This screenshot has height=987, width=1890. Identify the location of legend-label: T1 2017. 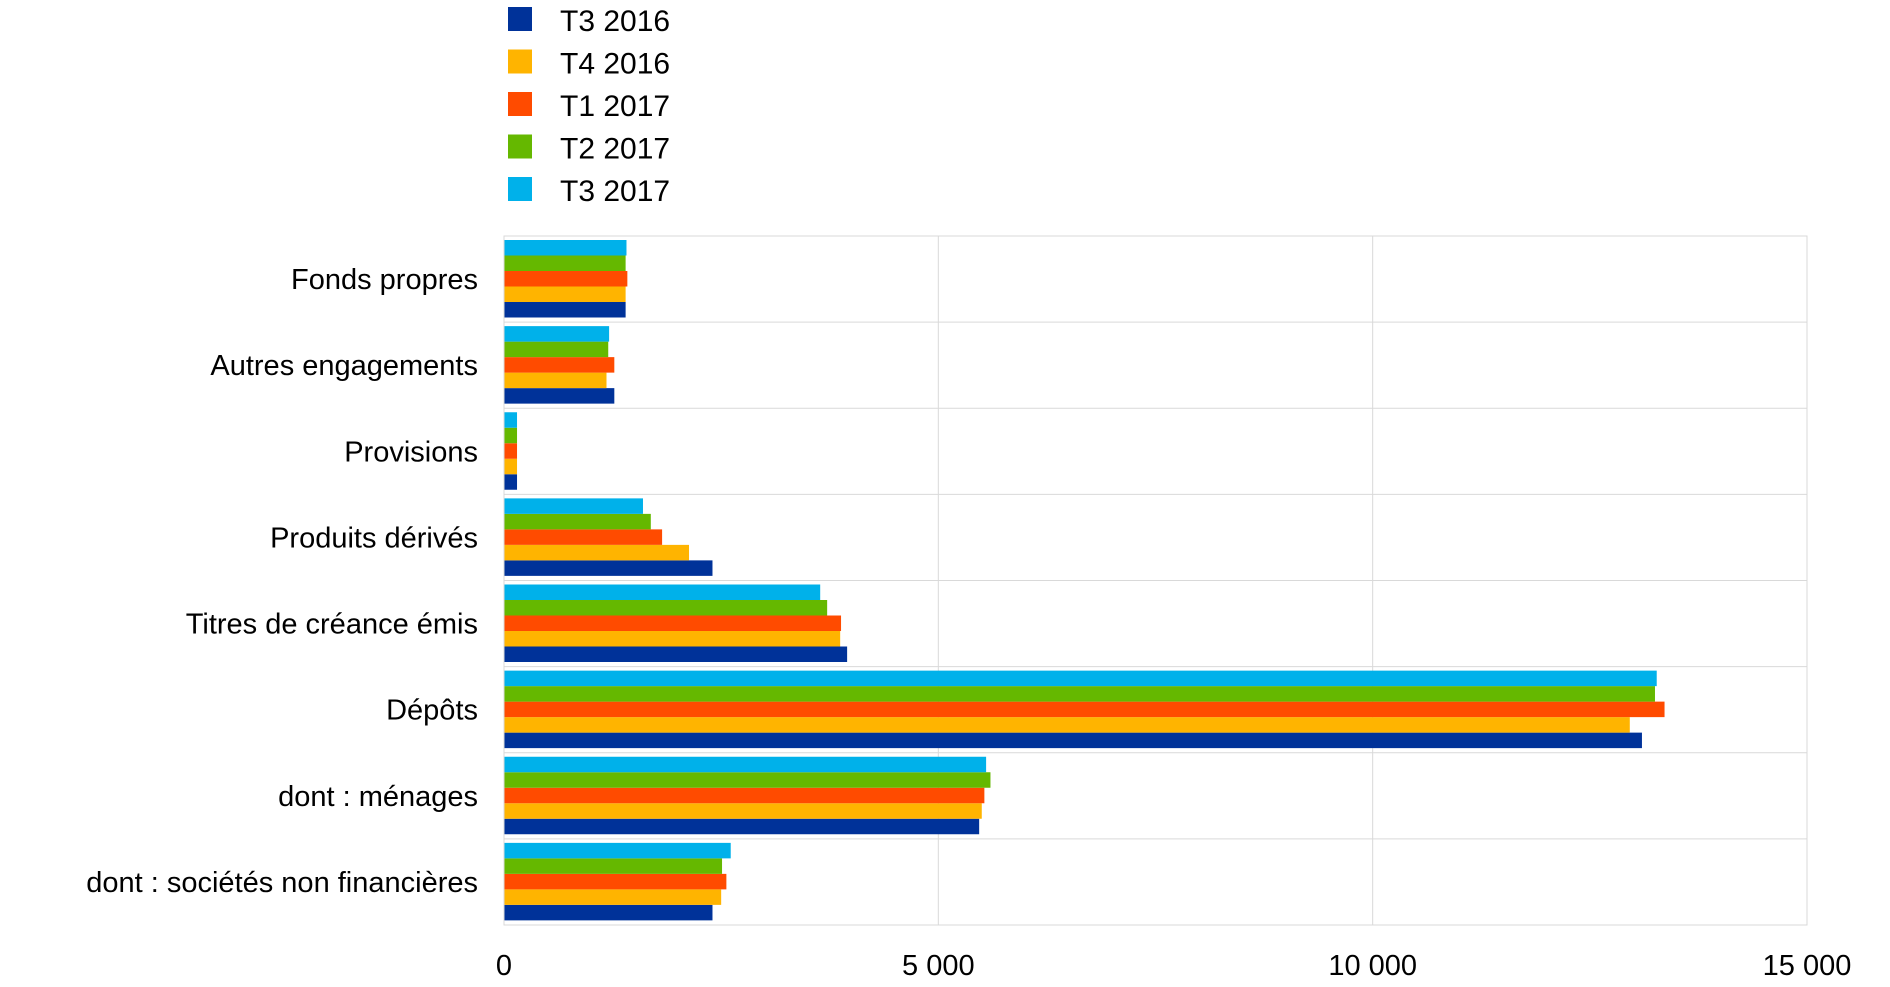
(615, 106).